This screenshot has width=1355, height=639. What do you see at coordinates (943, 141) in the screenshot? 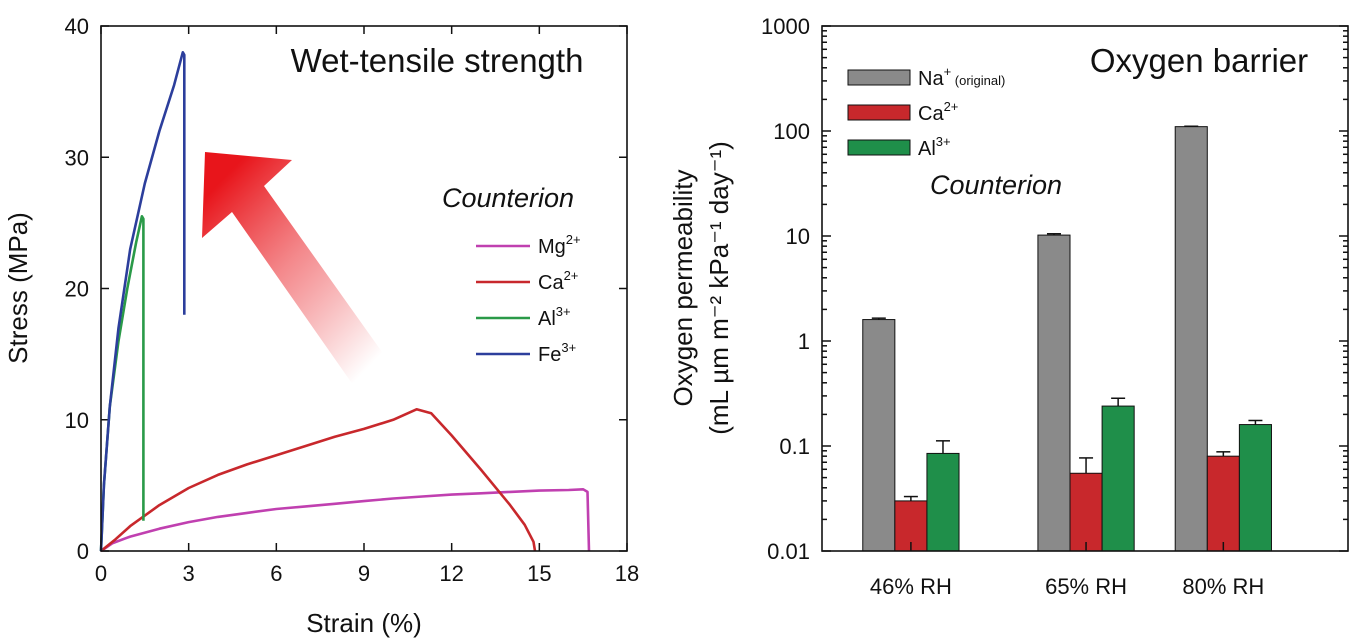
I see `oxygen-legend-label-al-sup: 3+` at bounding box center [943, 141].